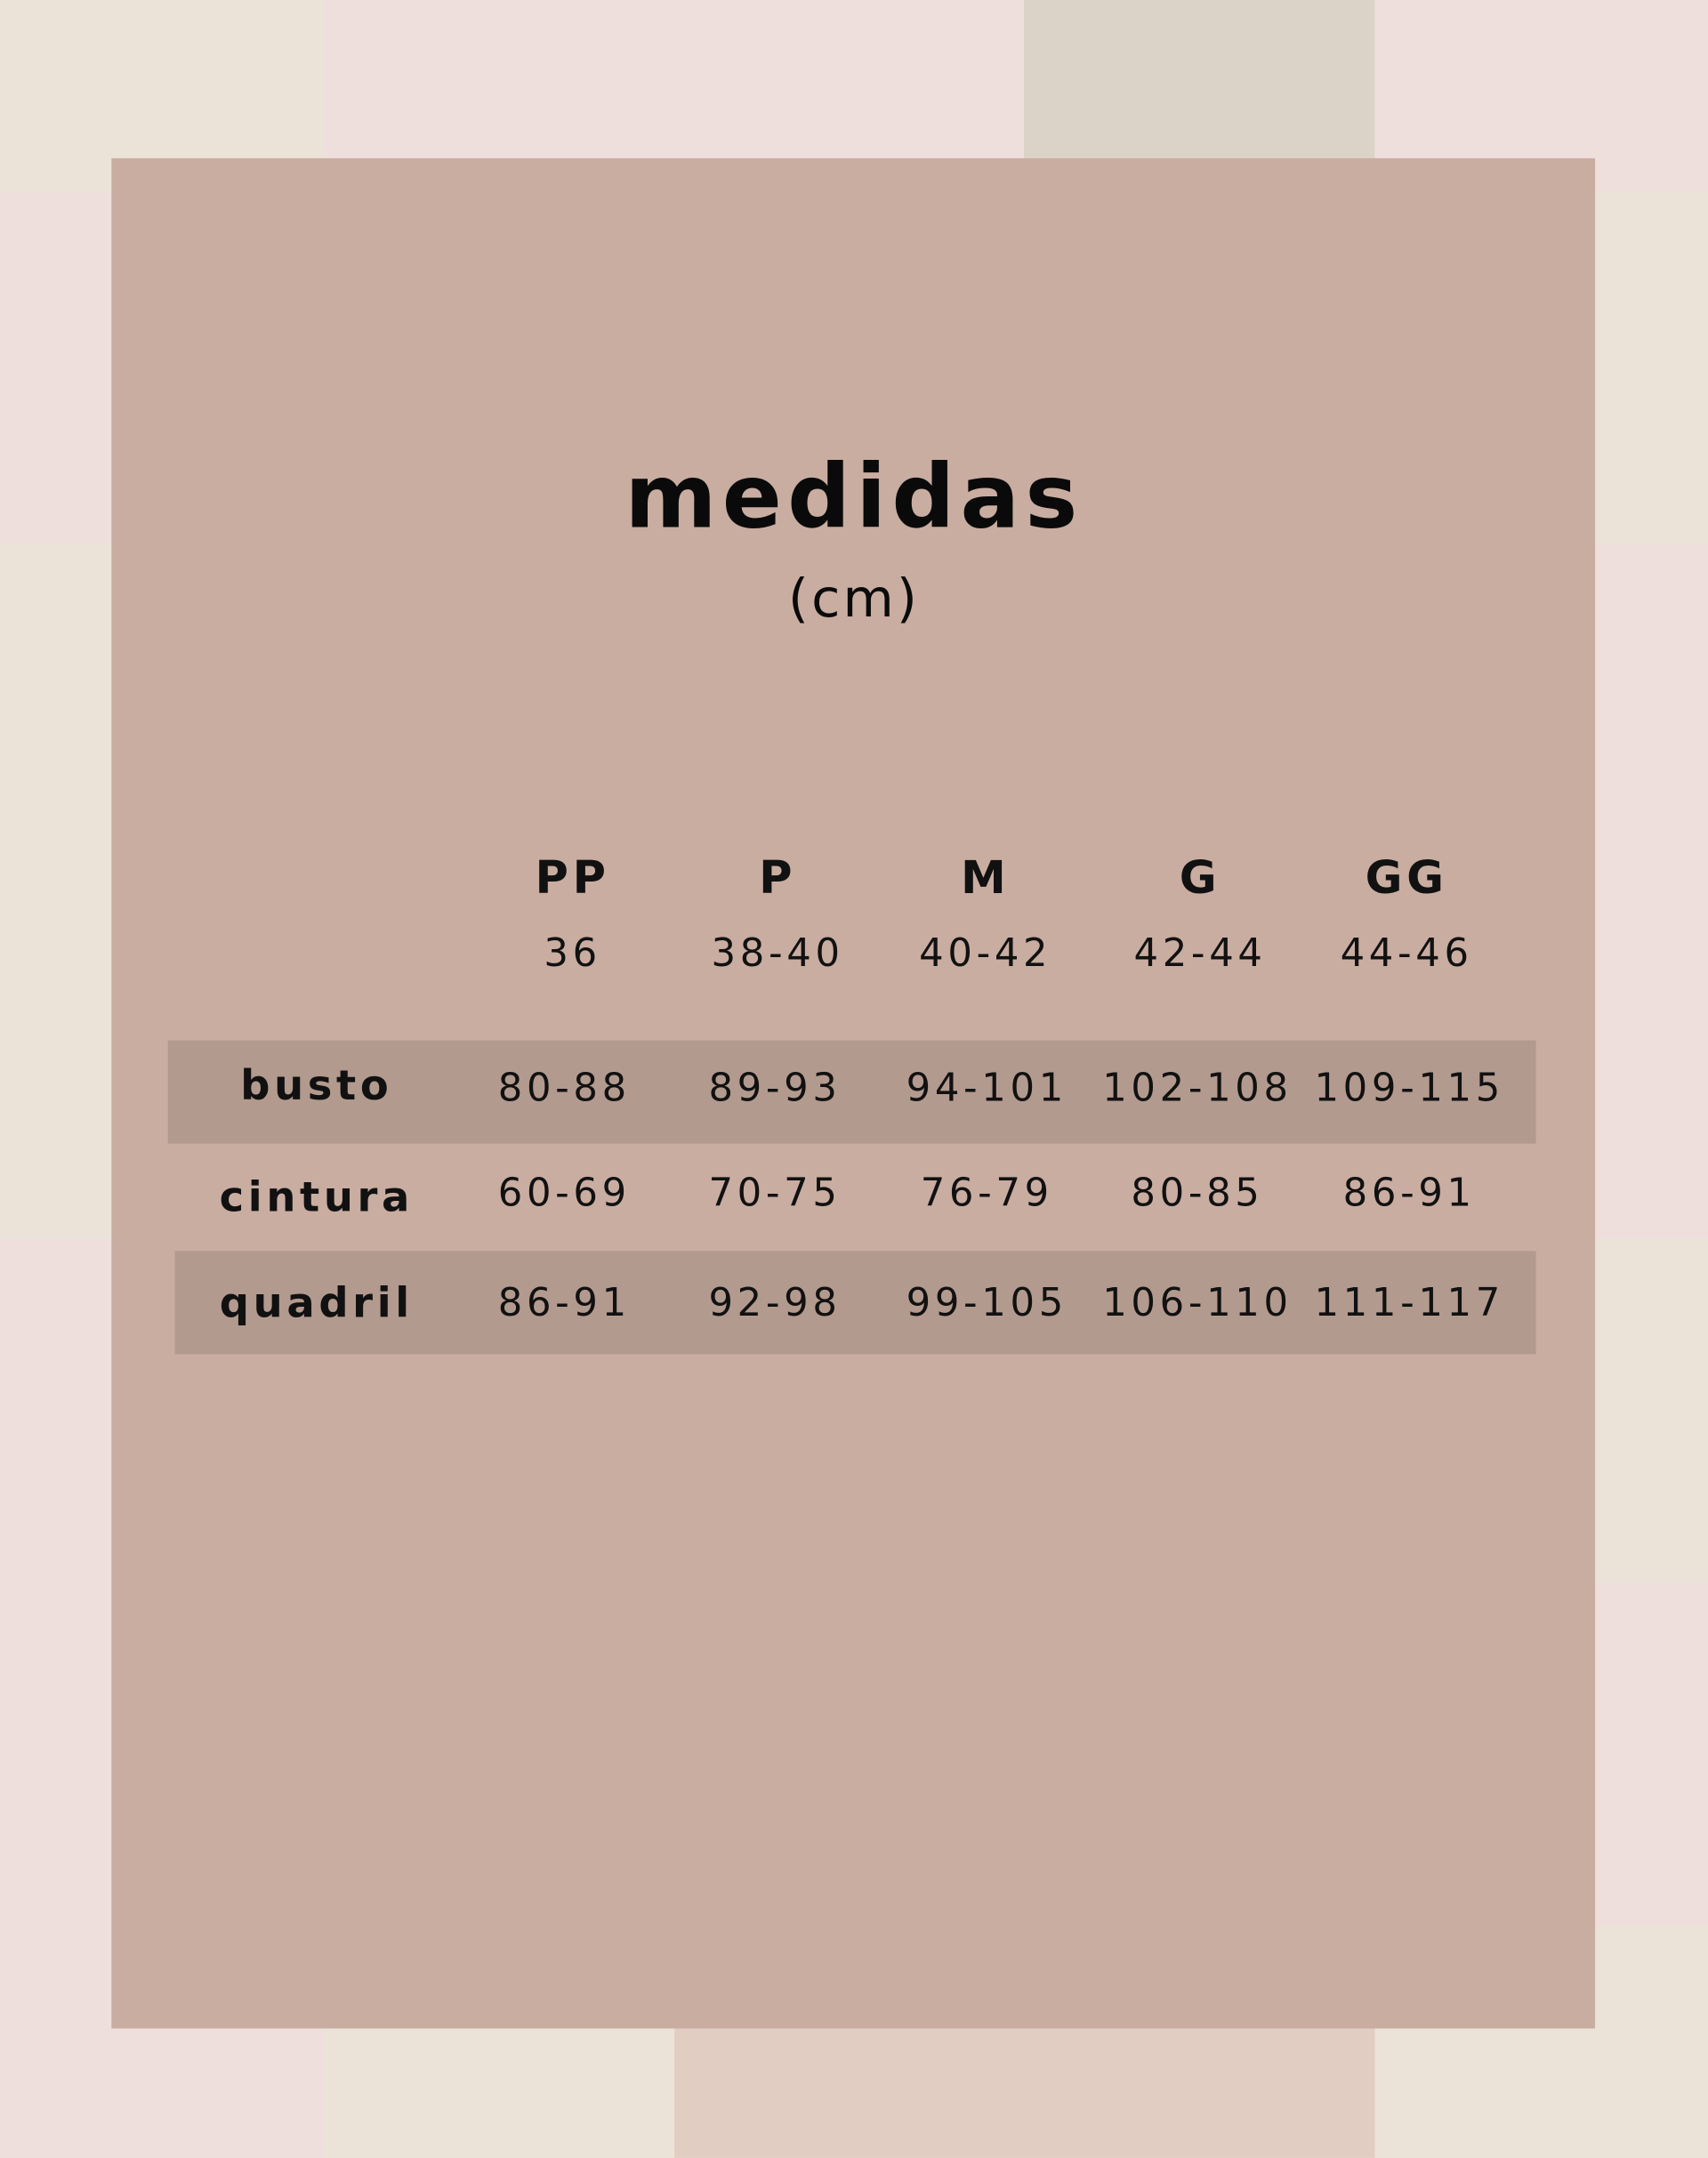 This screenshot has width=1708, height=2158. What do you see at coordinates (777, 953) in the screenshot?
I see `size-numeric: 38-40` at bounding box center [777, 953].